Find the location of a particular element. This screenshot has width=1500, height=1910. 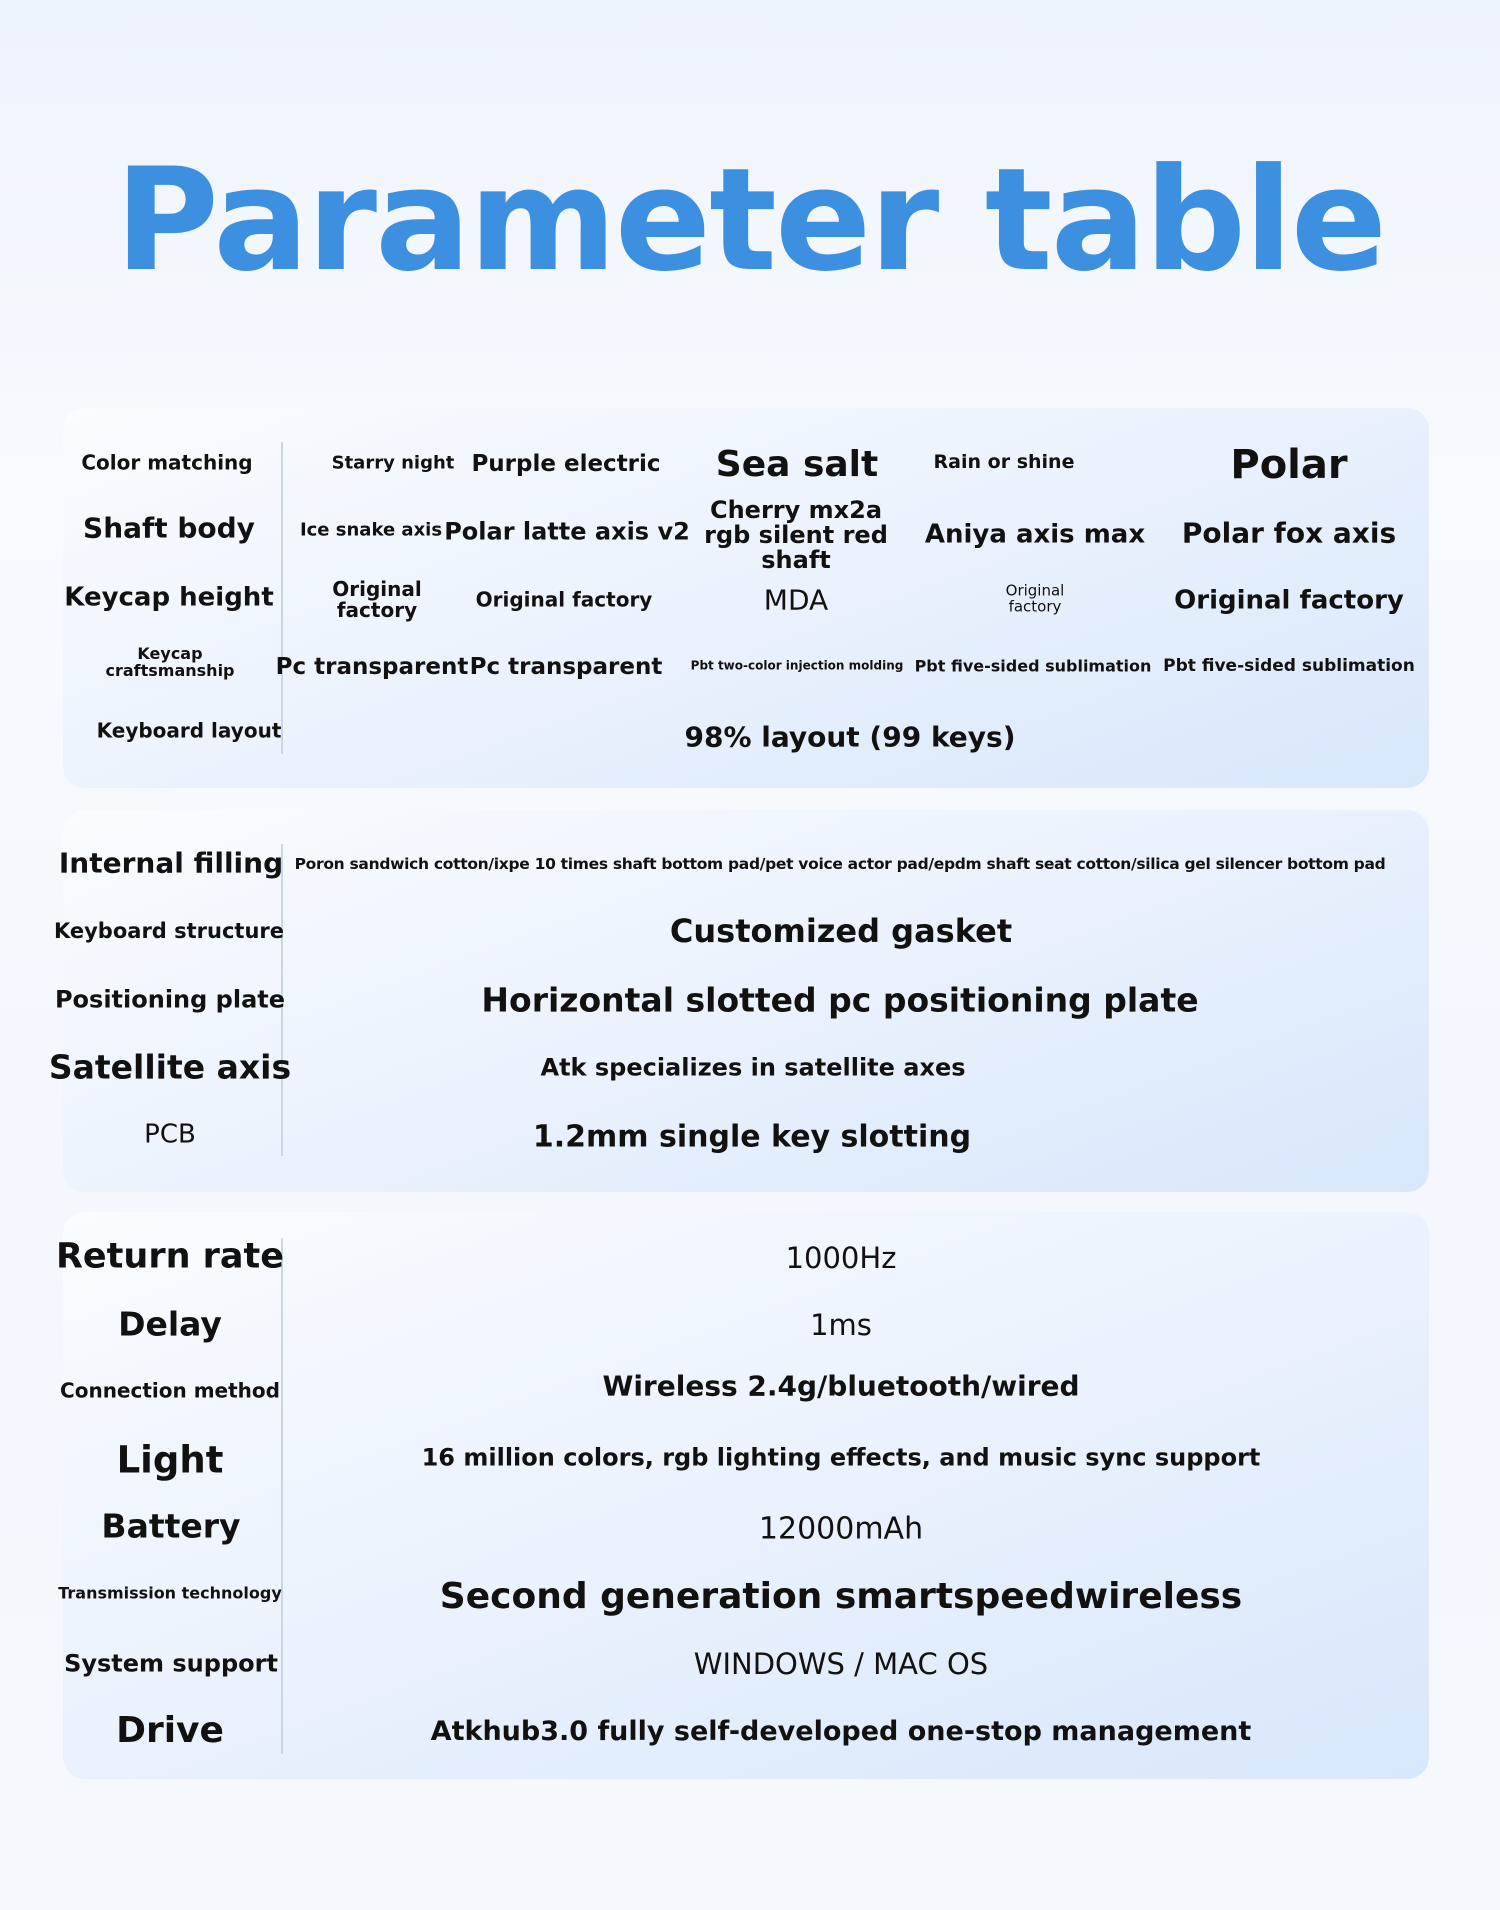

keycap-height-2: Original factory is located at coordinates (564, 599).